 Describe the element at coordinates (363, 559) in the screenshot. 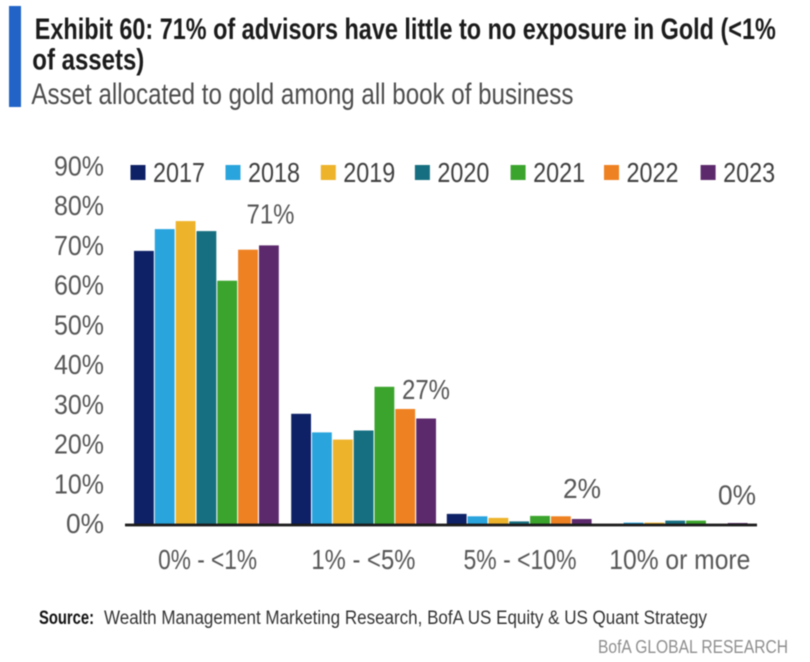

I see `svg-text: 1% - <5%` at that location.